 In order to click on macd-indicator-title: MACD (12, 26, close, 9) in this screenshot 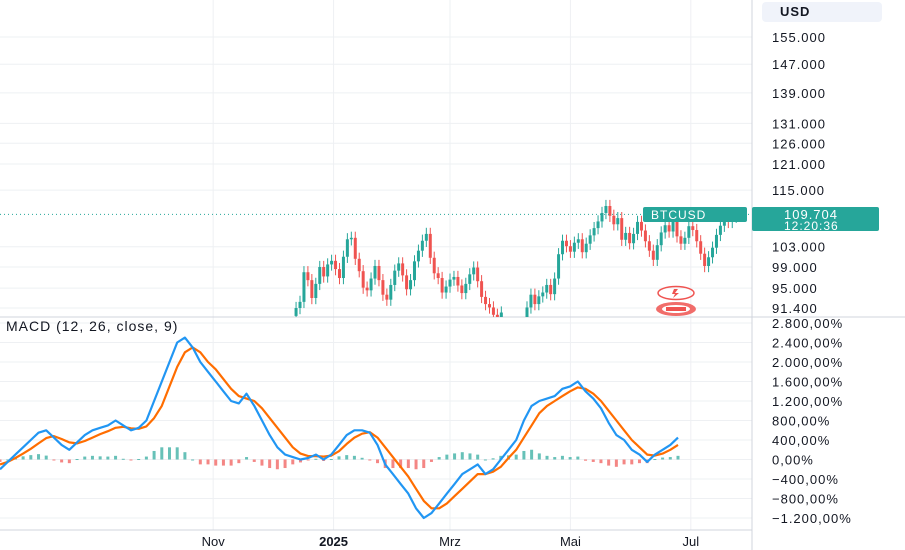, I will do `click(92, 326)`.